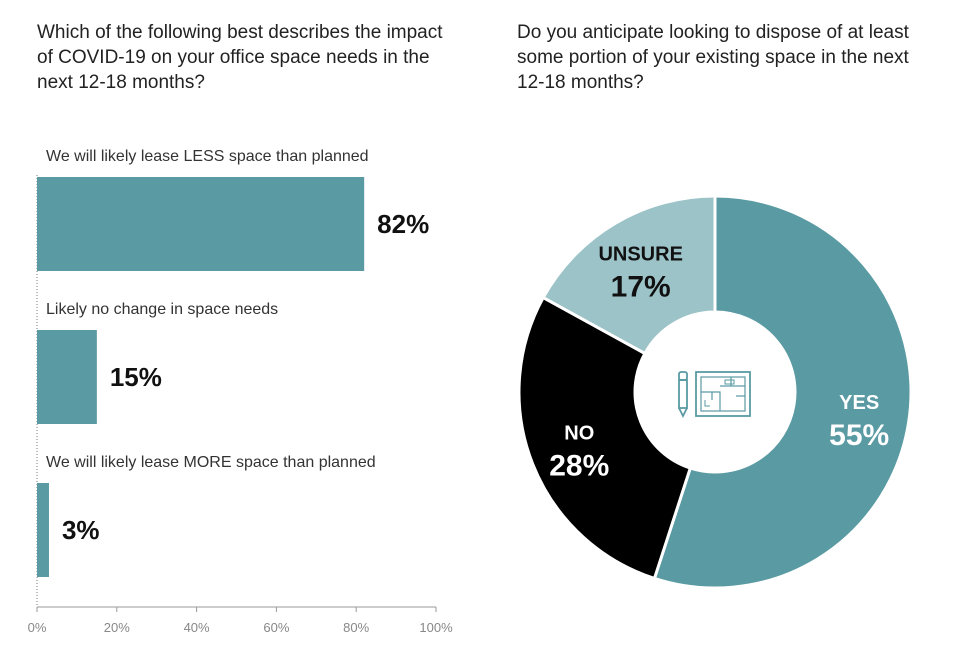 Image resolution: width=960 pixels, height=654 pixels. Describe the element at coordinates (162, 309) in the screenshot. I see `bar-category-label: Likely no change in space needs` at that location.